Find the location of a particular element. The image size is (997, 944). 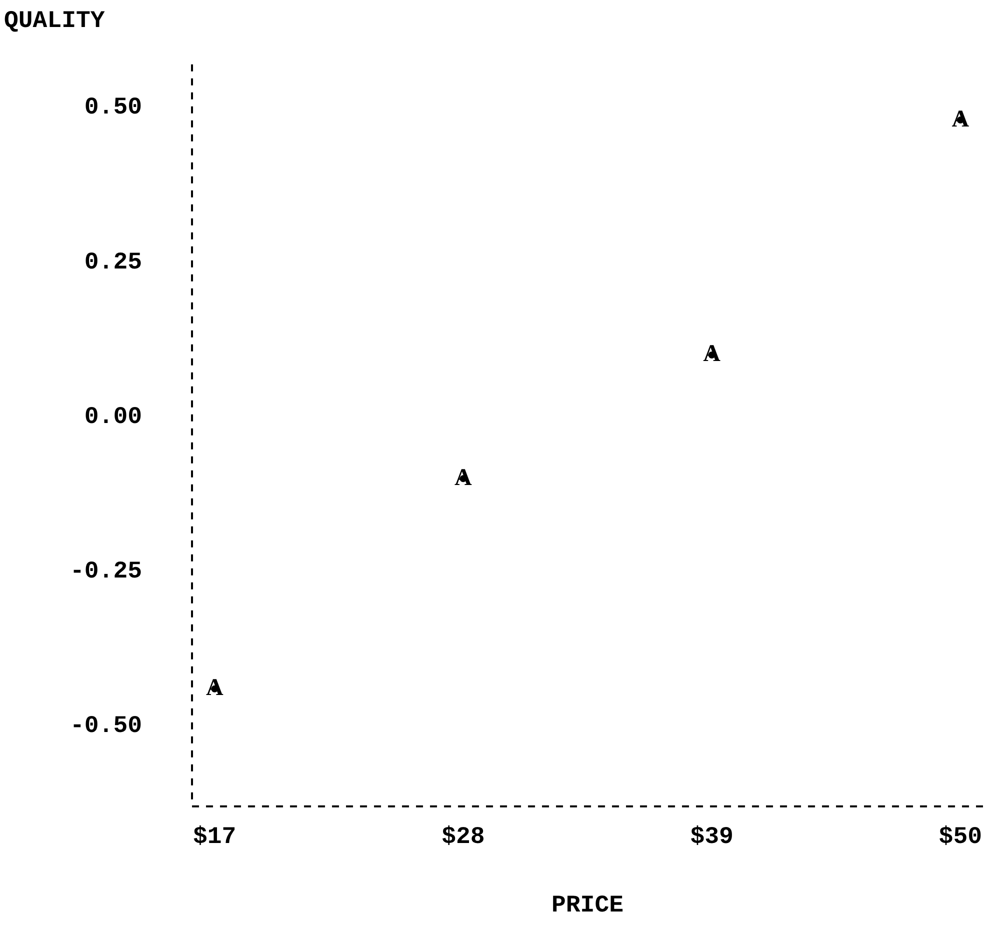

x-tick-label: $17 is located at coordinates (214, 837).